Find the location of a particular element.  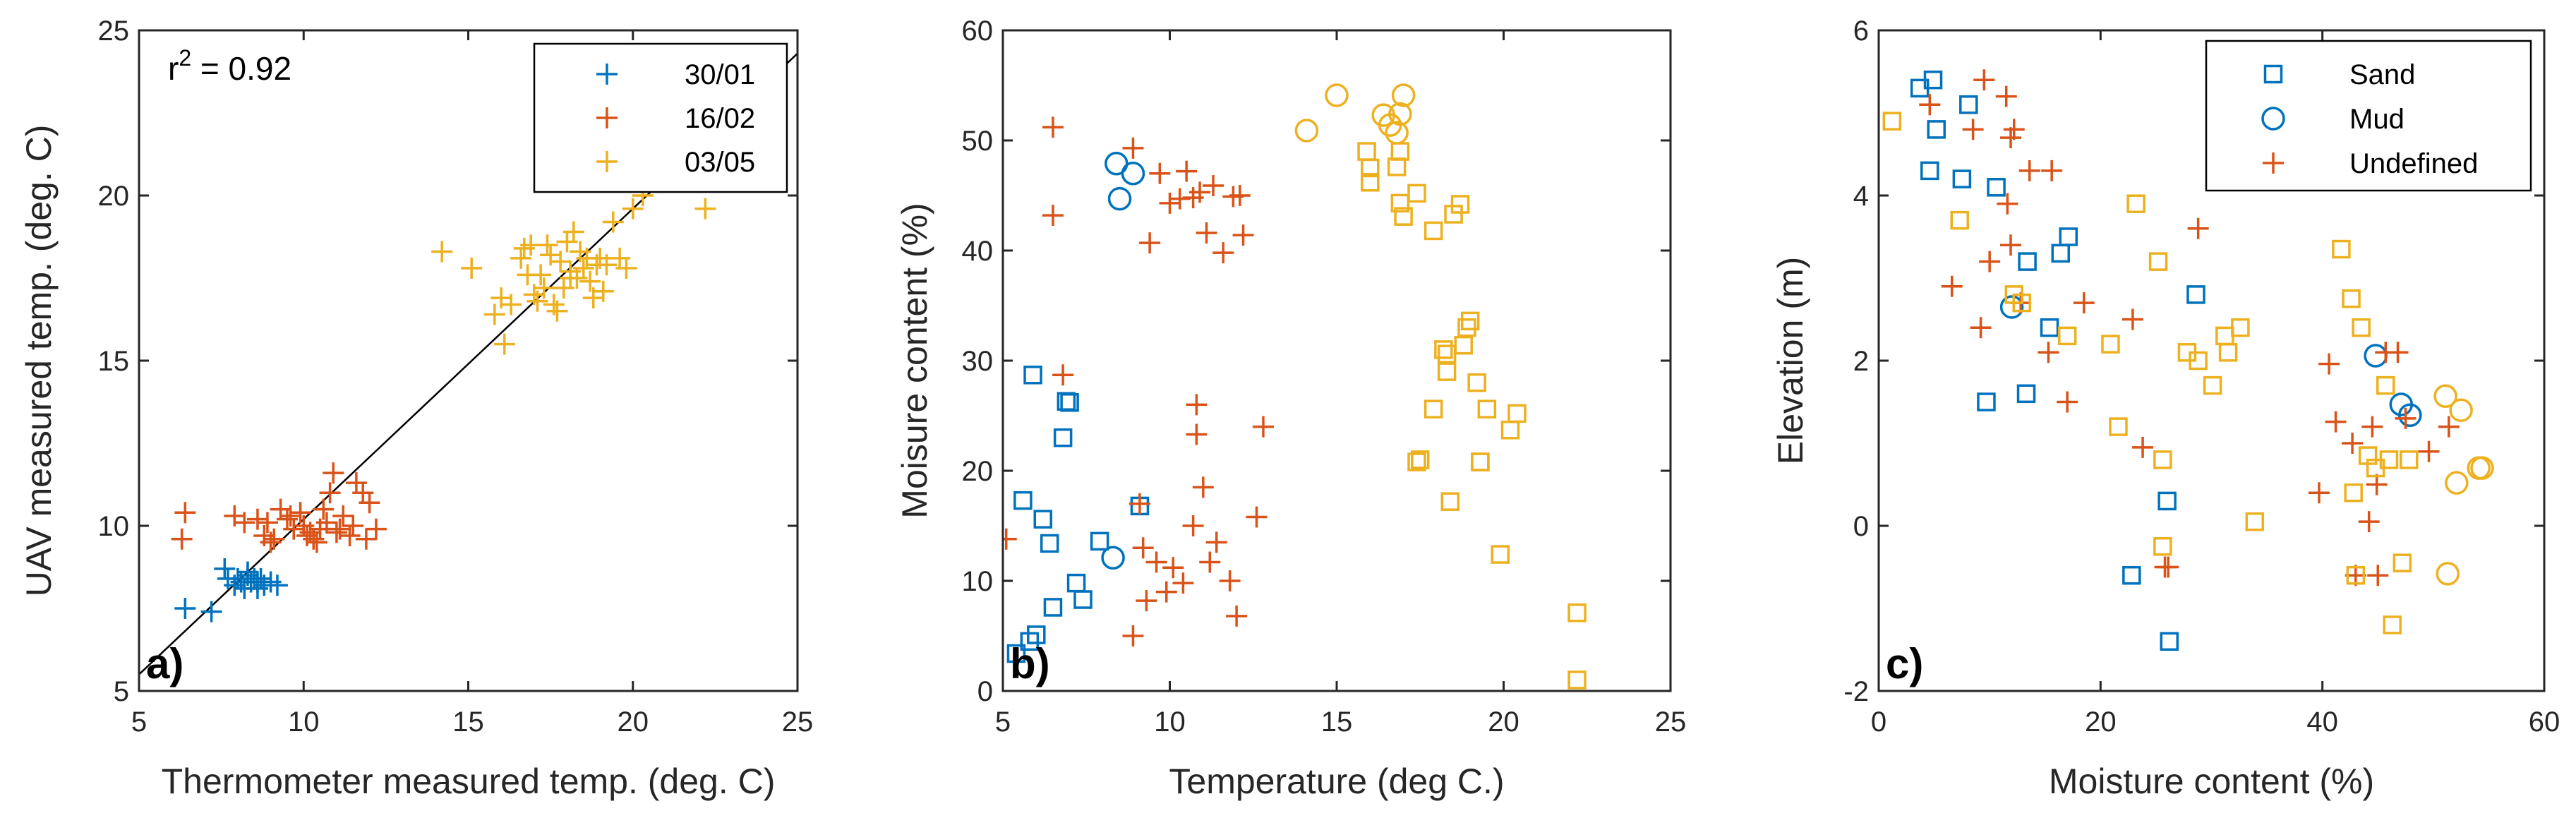

x-tick-label-a-0: 5 is located at coordinates (139, 722).